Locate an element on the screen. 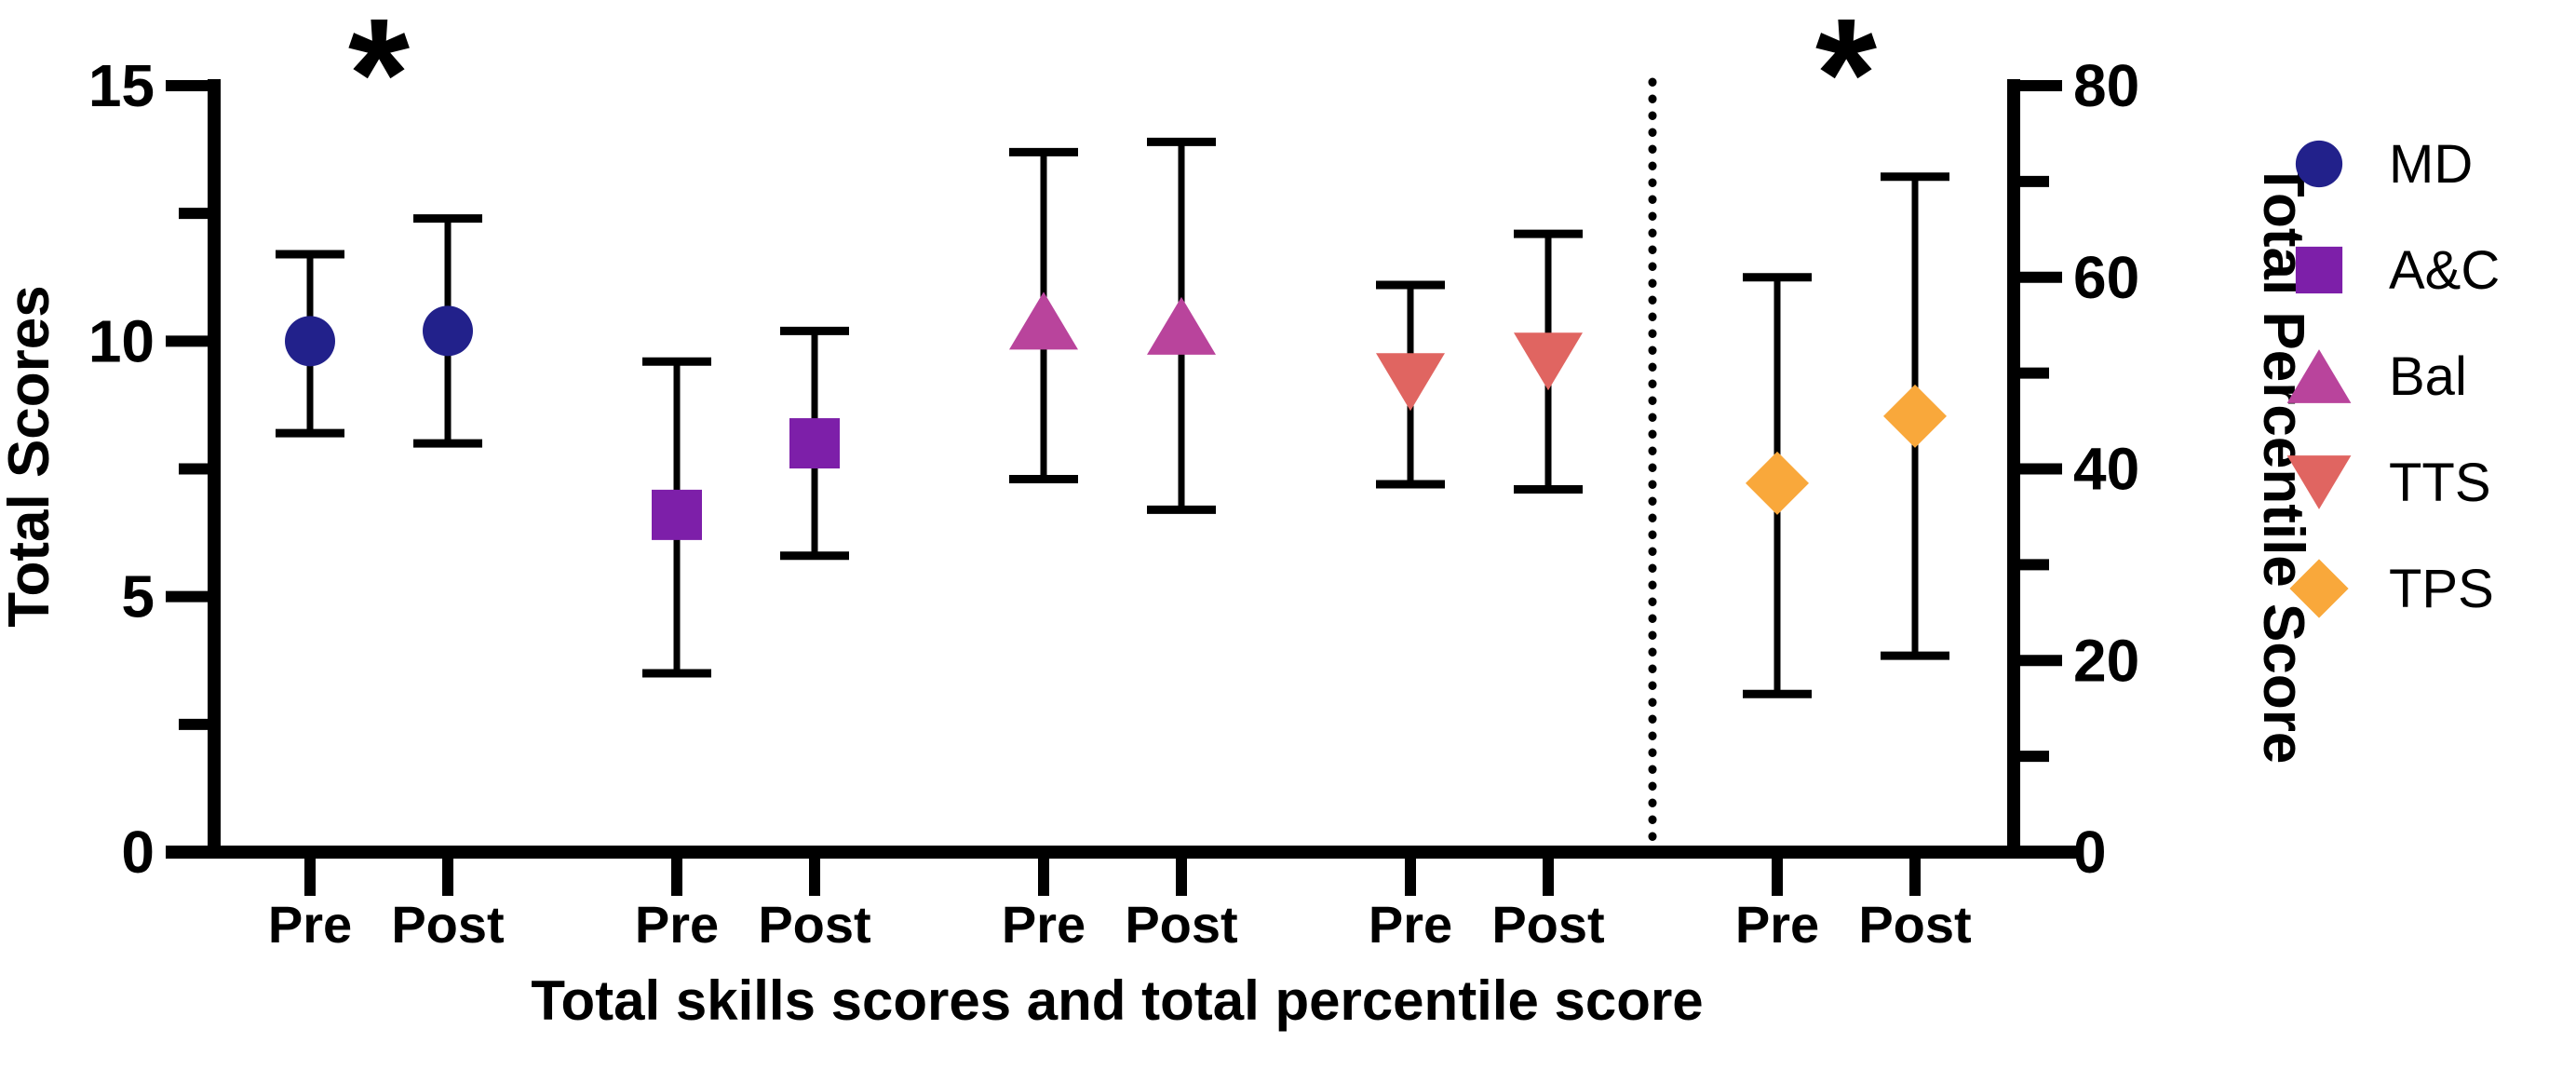 This screenshot has height=1070, width=2576. marker-TPS-pre is located at coordinates (1777, 483).